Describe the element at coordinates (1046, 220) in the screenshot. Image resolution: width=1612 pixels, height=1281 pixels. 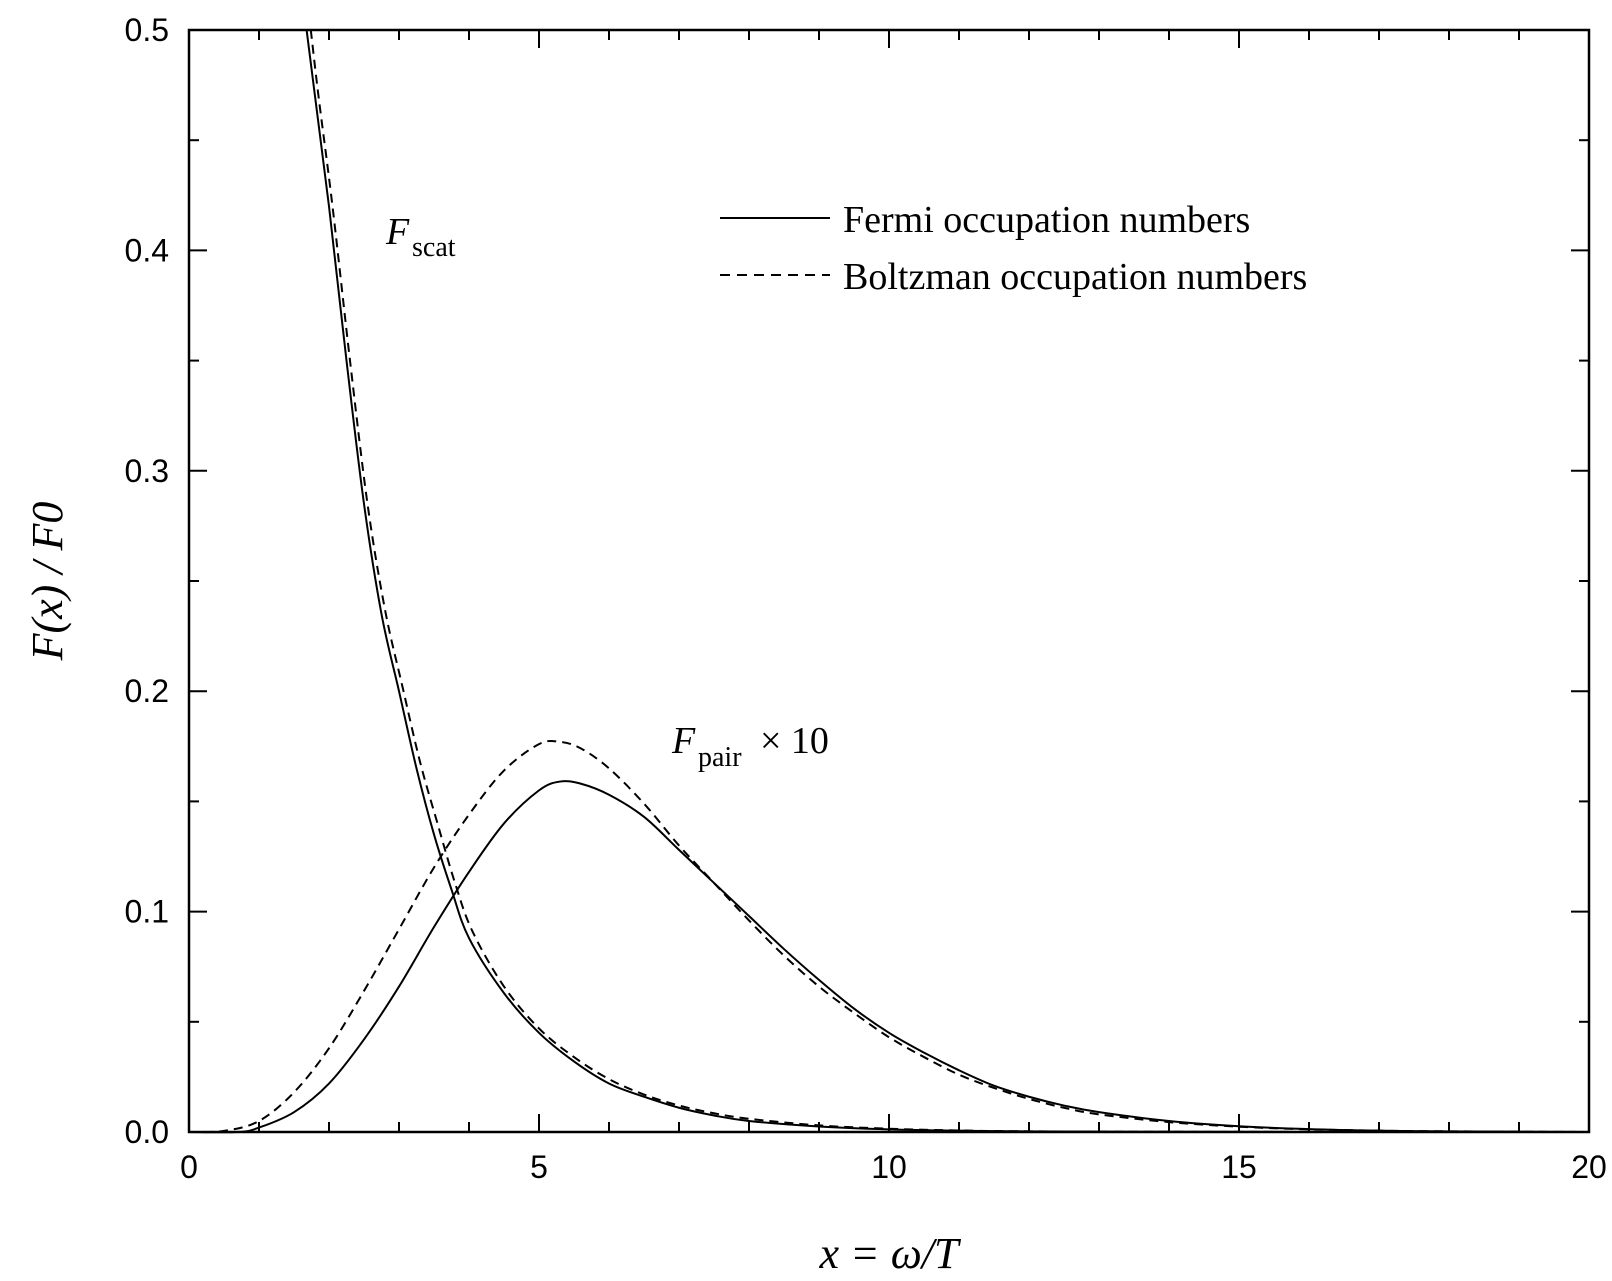
I see `legend-label-fermi: Fermi occupation numbers` at that location.